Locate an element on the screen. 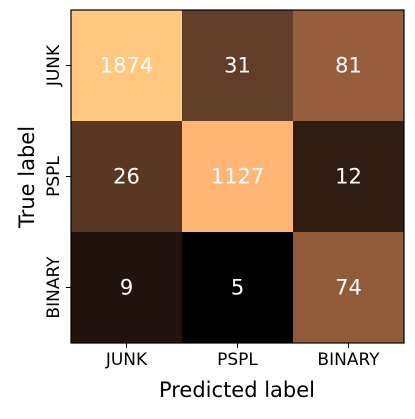 The height and width of the screenshot is (419, 415). cell-label: 74 is located at coordinates (348, 288).